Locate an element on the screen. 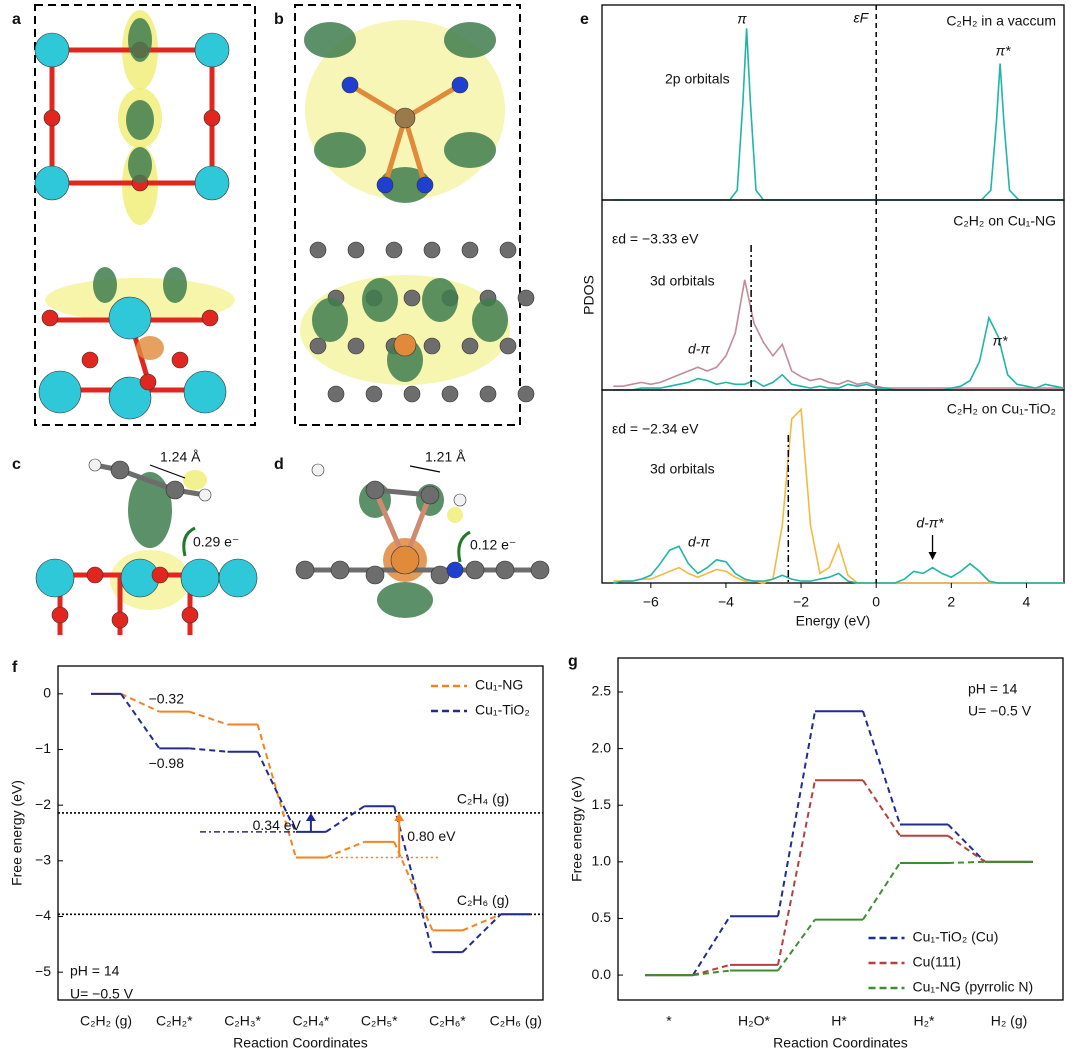  annotation: C₂H₂ on Cu₁-TiO₂ is located at coordinates (1001, 409).